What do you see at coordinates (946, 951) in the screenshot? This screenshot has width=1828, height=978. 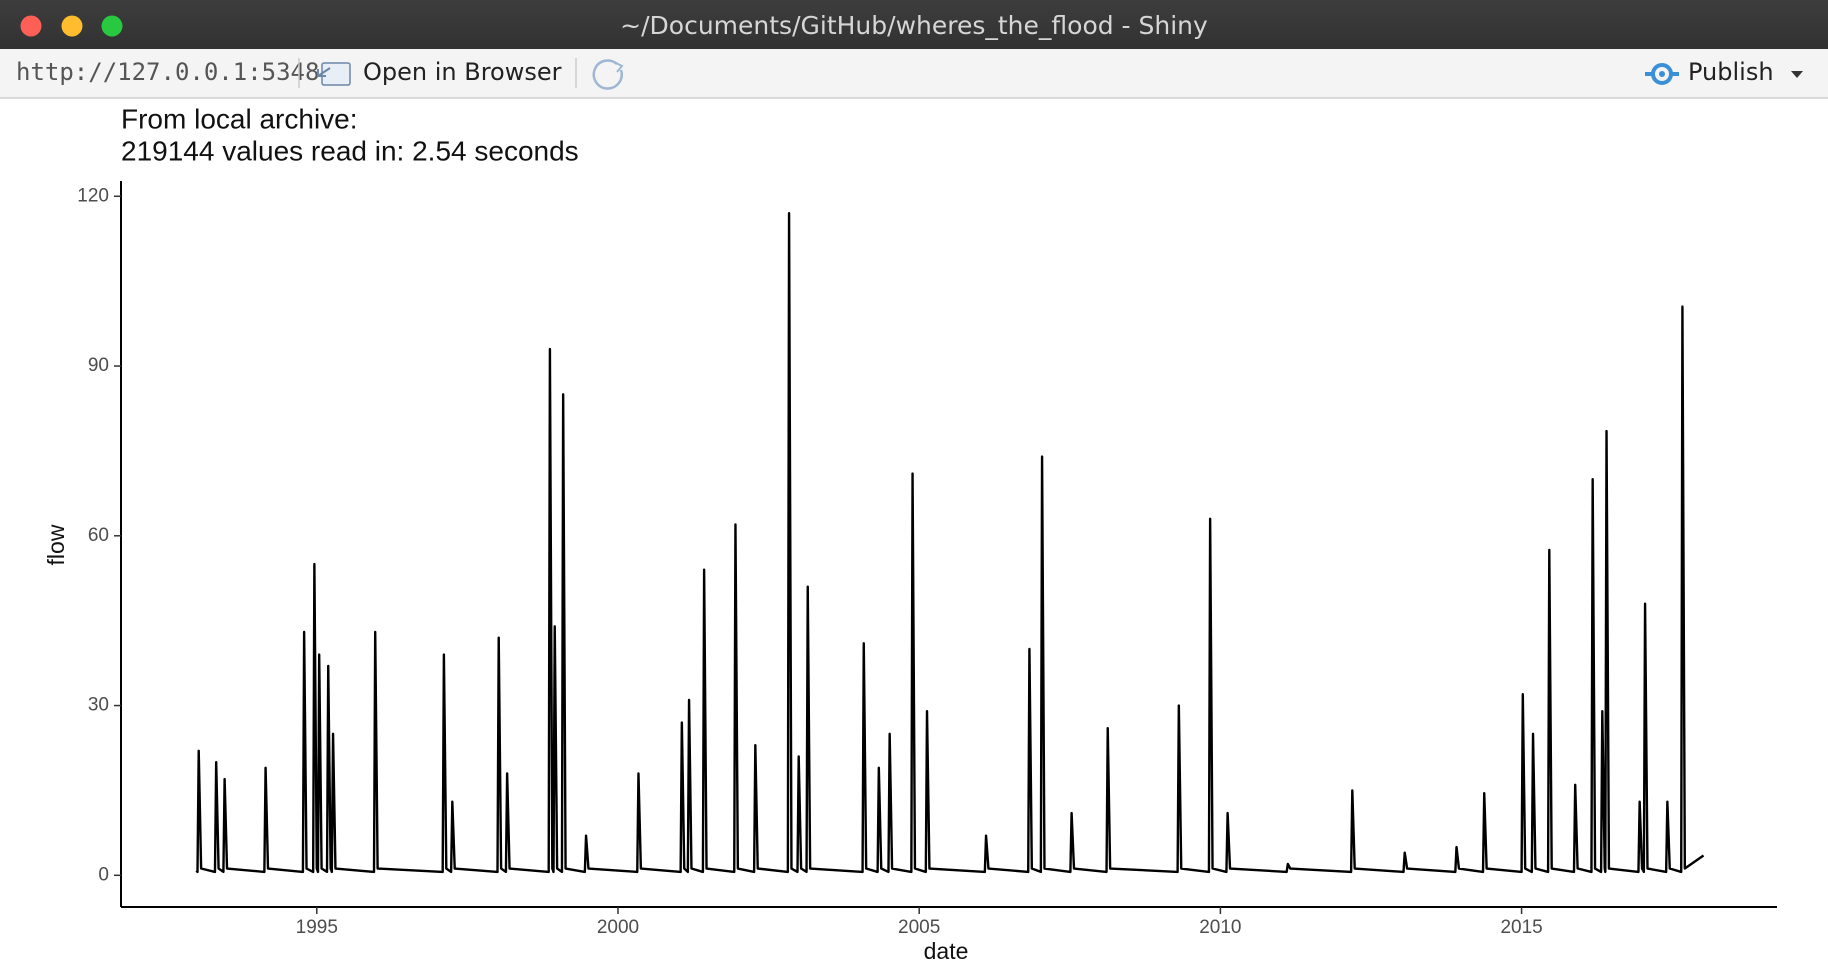 I see `x-axis-label: date` at bounding box center [946, 951].